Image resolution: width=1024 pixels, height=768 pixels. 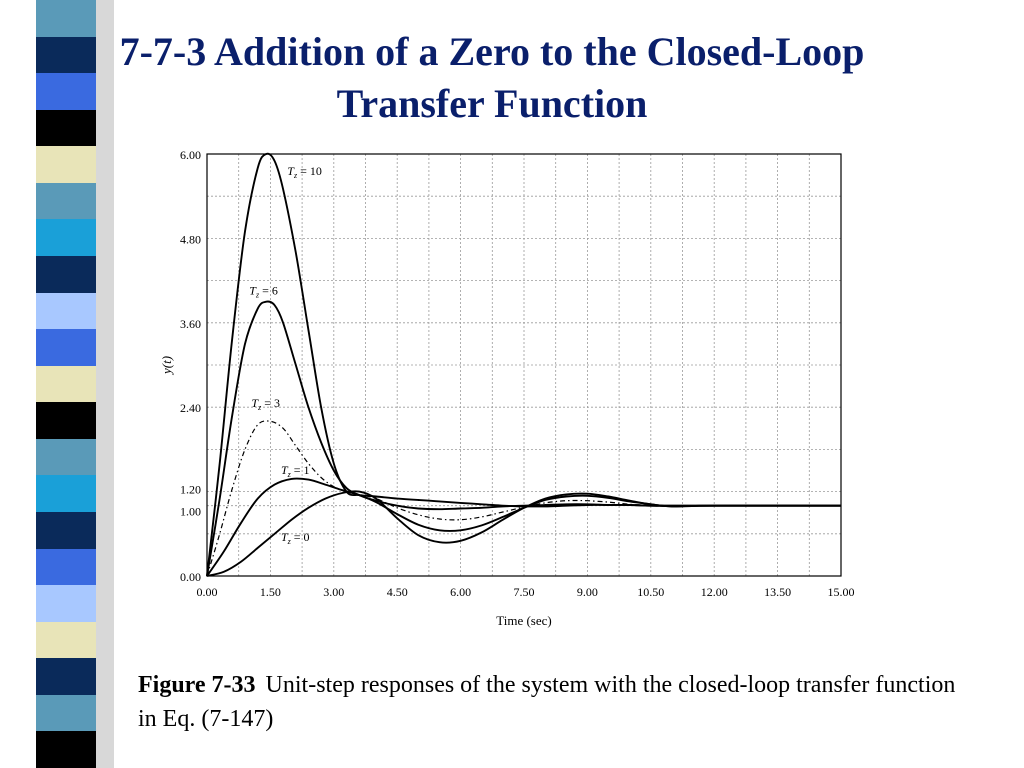 What do you see at coordinates (190, 512) in the screenshot?
I see `y-tick-label: 1.00` at bounding box center [190, 512].